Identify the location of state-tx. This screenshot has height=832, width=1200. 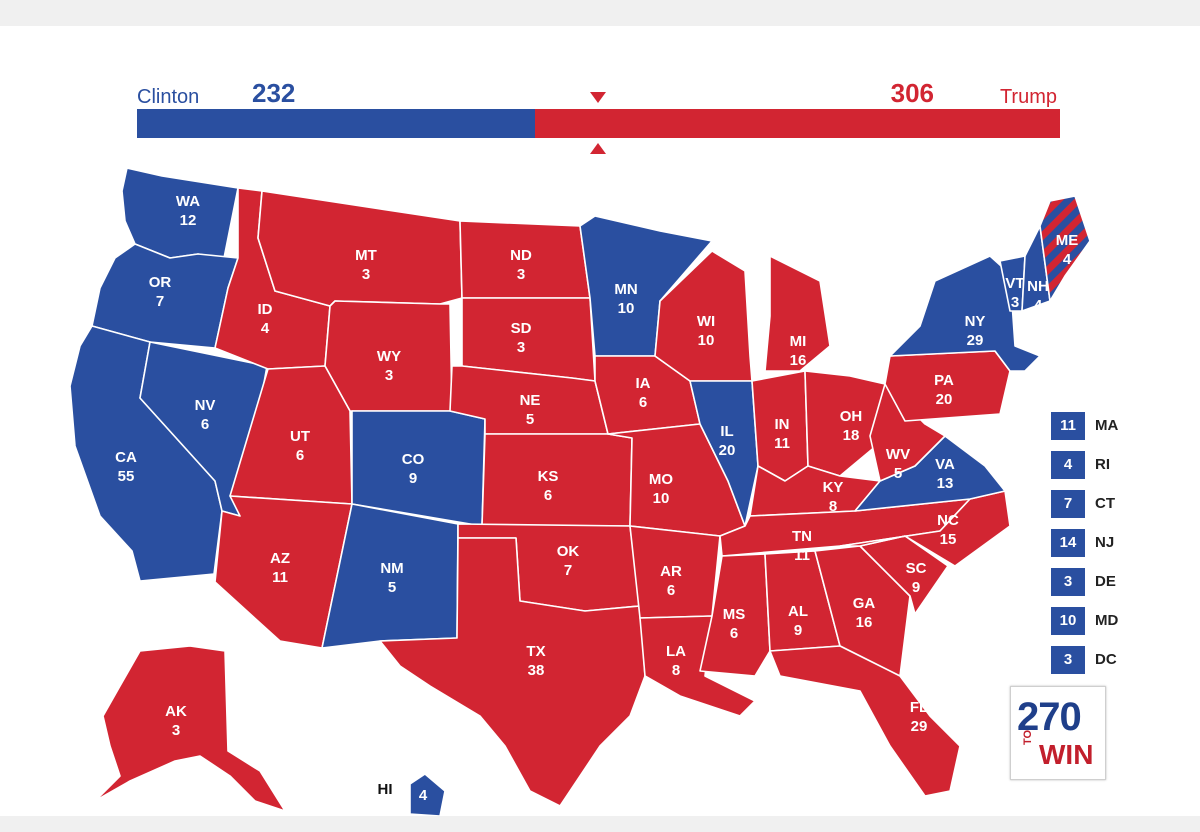
(512, 672).